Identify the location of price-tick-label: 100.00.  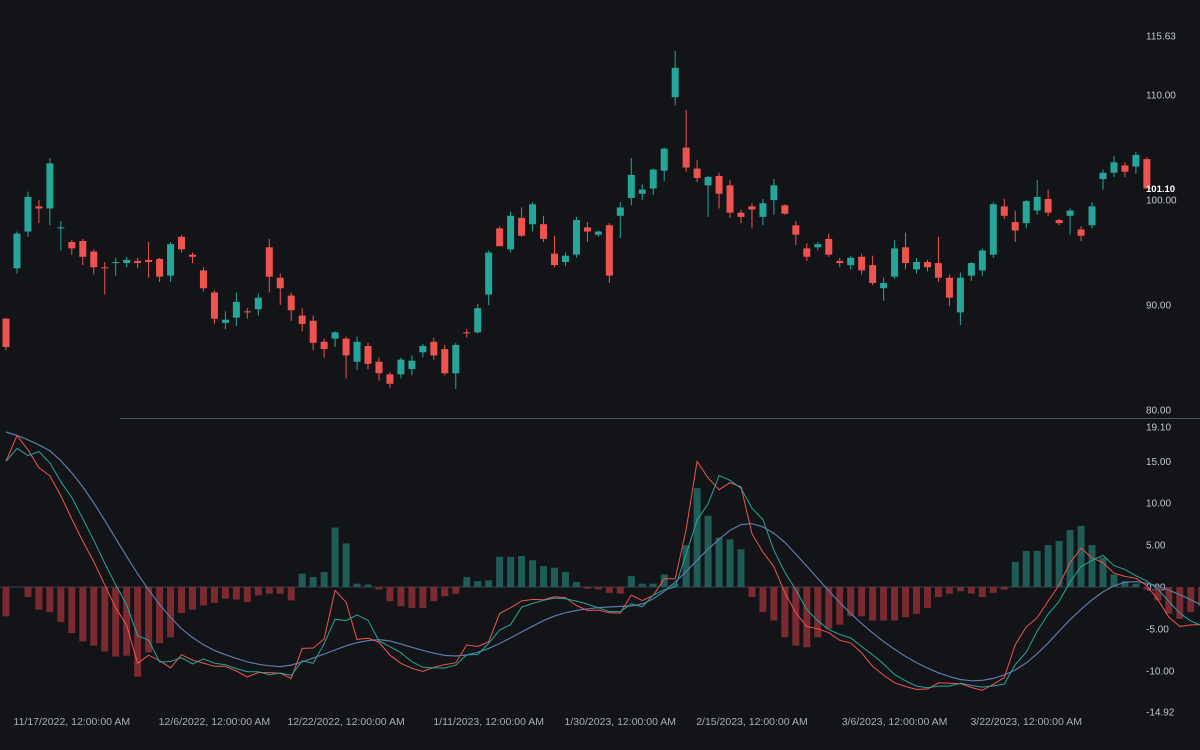
(1161, 201).